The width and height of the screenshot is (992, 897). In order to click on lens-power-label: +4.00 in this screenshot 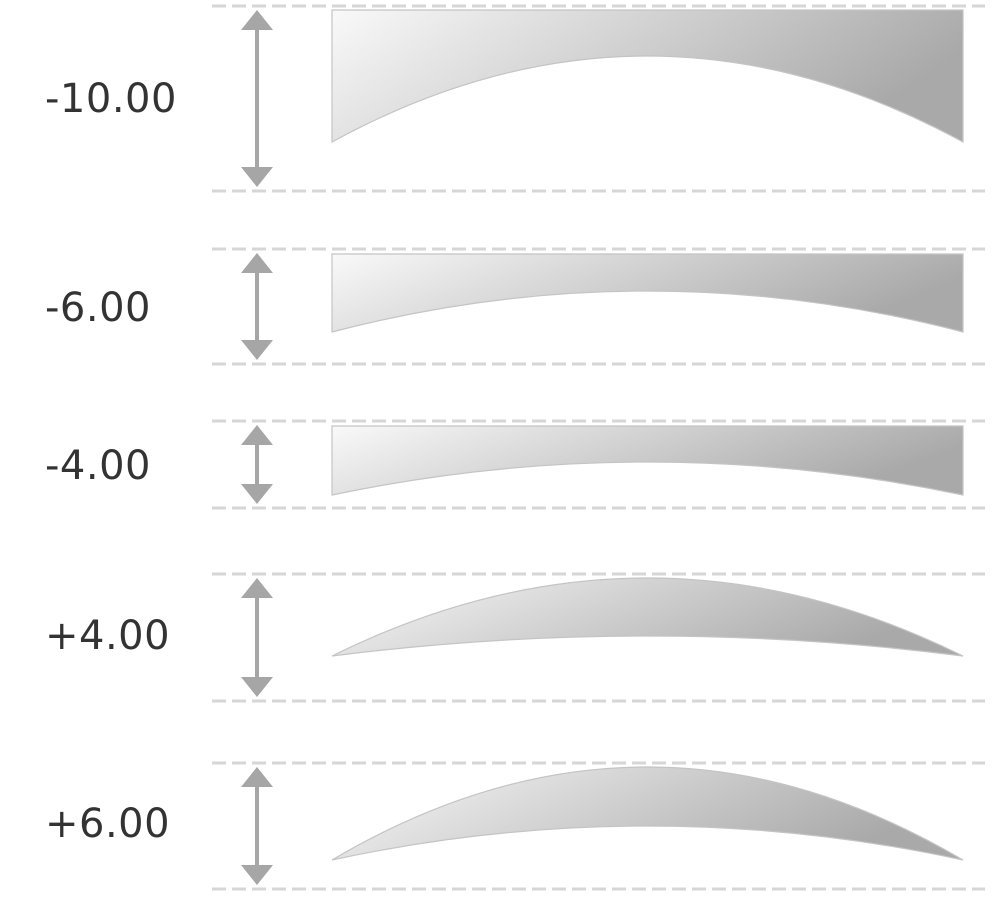, I will do `click(108, 636)`.